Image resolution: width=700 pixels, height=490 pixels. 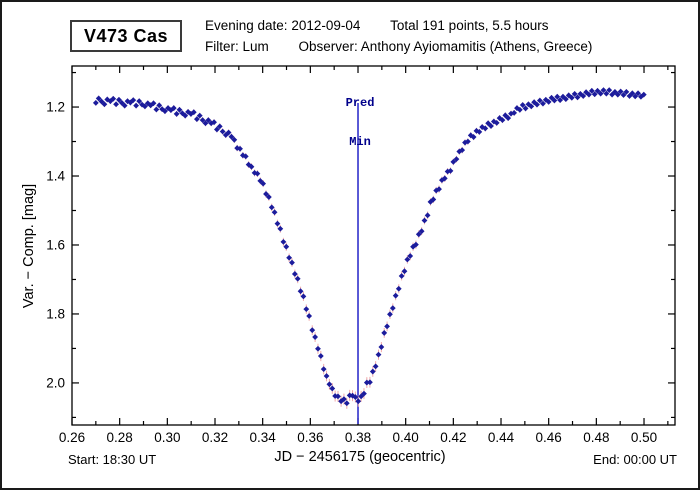 What do you see at coordinates (167, 437) in the screenshot?
I see `svg-text: 0.30` at bounding box center [167, 437].